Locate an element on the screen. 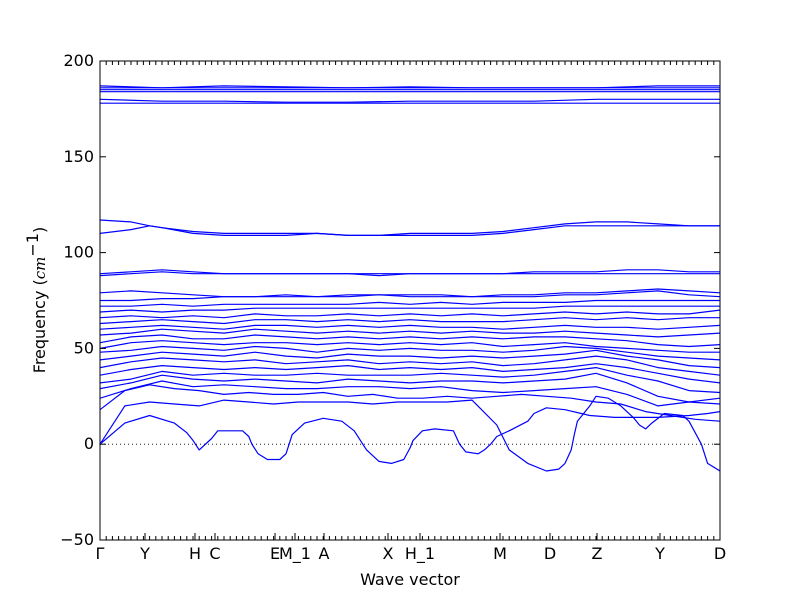  x-tick-label: X is located at coordinates (388, 553).